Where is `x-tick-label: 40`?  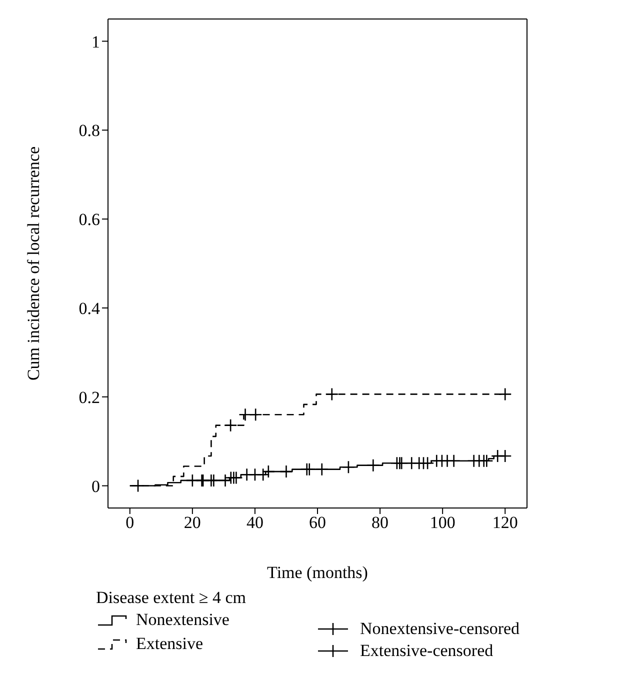
x-tick-label: 40 is located at coordinates (255, 522).